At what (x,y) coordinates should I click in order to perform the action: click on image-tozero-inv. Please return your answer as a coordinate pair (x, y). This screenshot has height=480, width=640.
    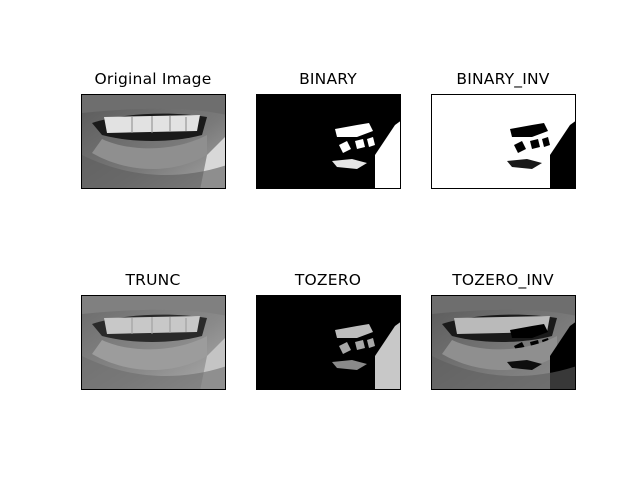
    Looking at the image, I should click on (503, 342).